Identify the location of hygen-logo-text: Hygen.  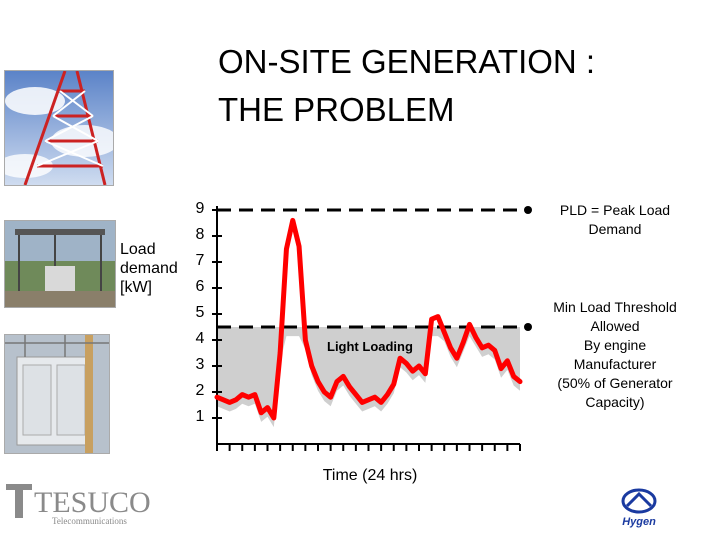
(639, 522).